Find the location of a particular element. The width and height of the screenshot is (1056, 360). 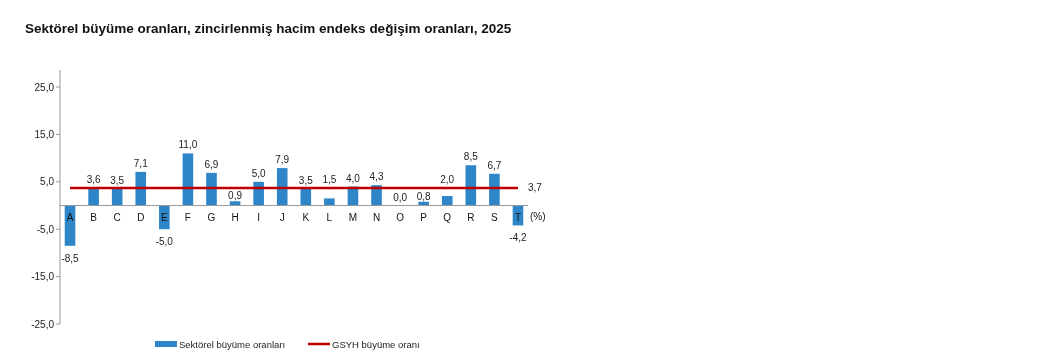

x-tick-label: D is located at coordinates (141, 217).